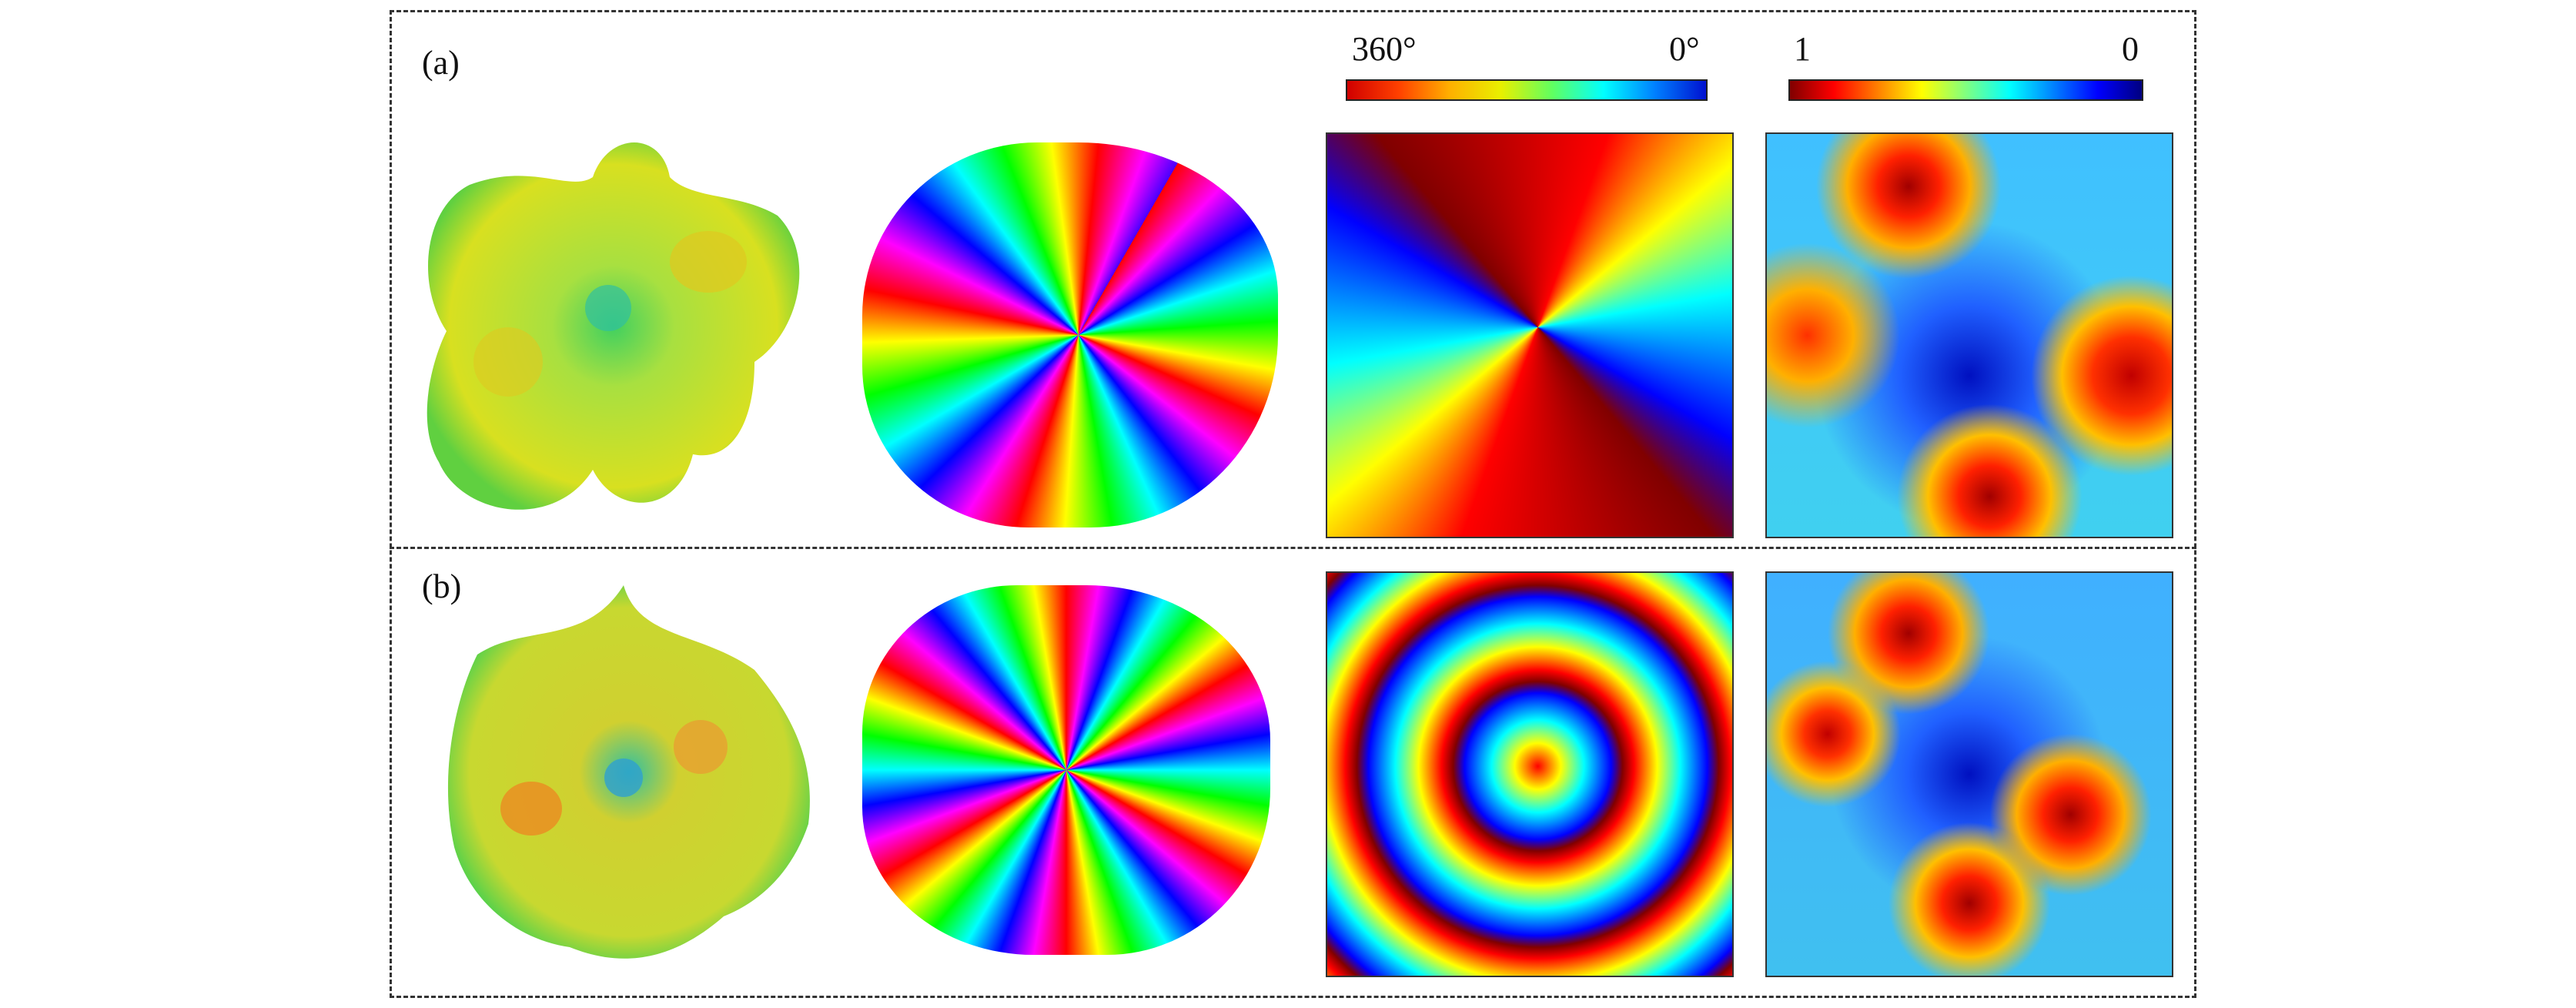  Describe the element at coordinates (442, 586) in the screenshot. I see `panel-label: (b)` at that location.